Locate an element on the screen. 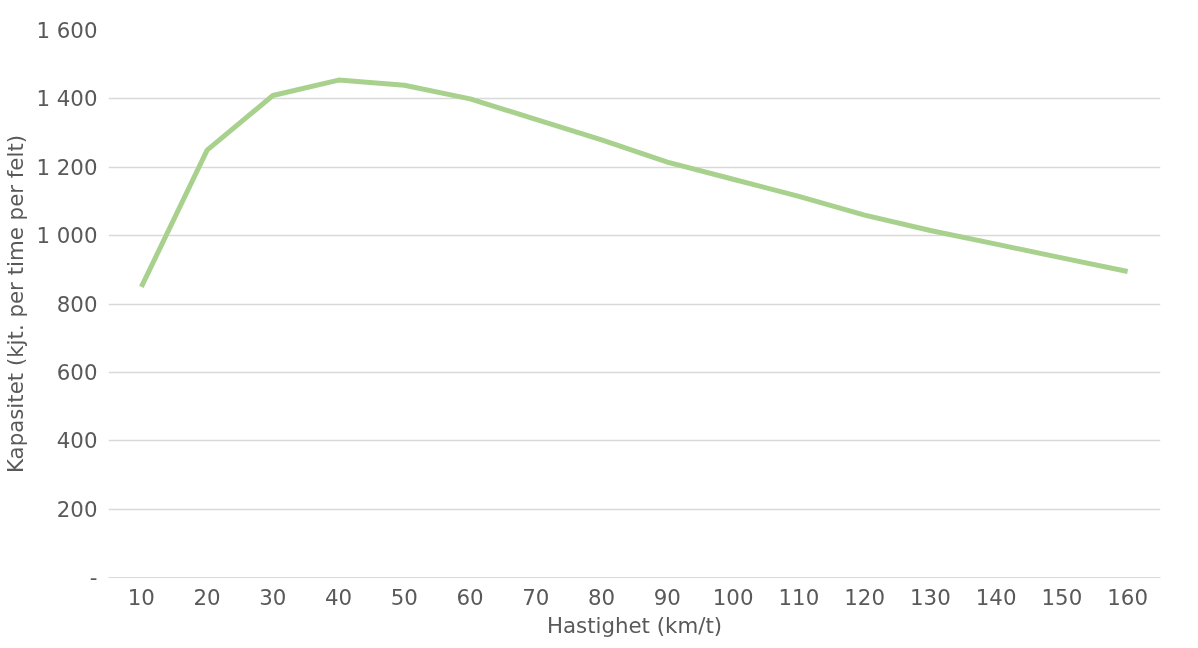 Image resolution: width=1198 pixels, height=648 pixels. y-tick-label: 1 200 is located at coordinates (67, 167).